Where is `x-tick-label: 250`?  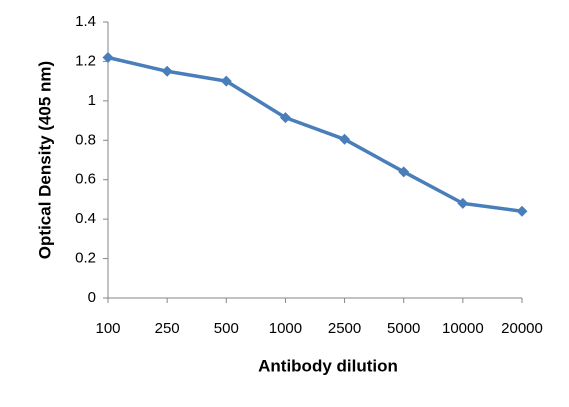
x-tick-label: 250 is located at coordinates (167, 328).